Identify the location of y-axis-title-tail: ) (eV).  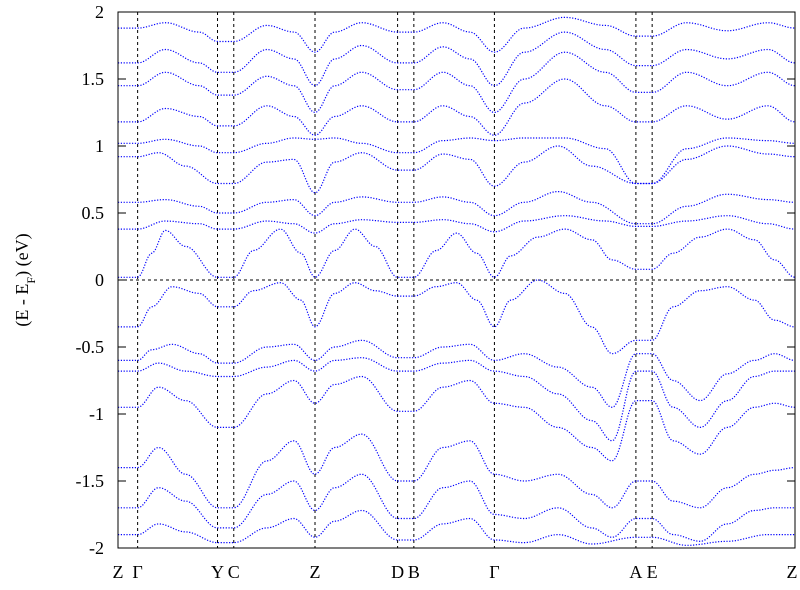
(22, 254).